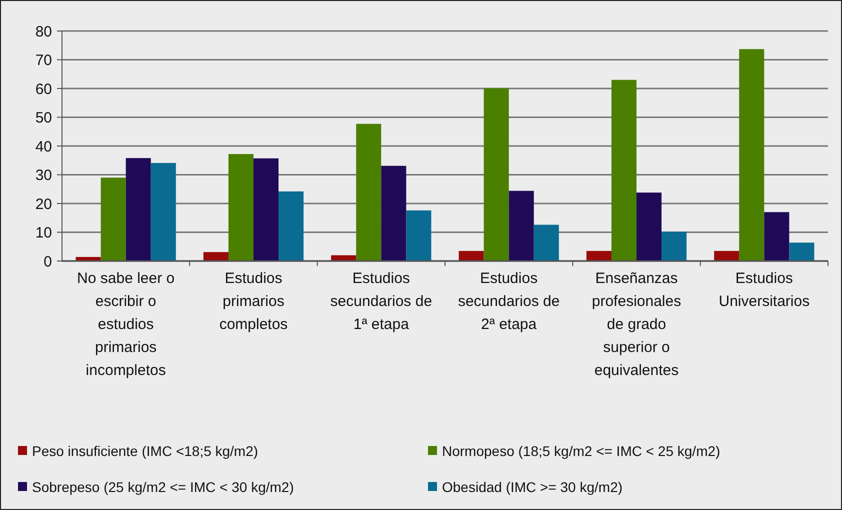 The image size is (842, 510). I want to click on y-tick-label: 40, so click(43, 147).